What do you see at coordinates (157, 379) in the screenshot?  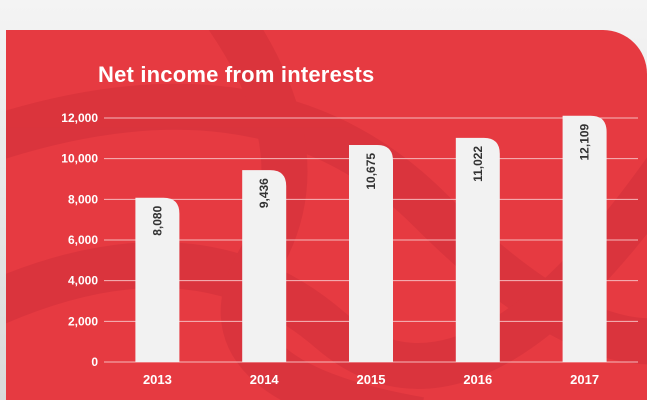 I see `x-tick-label: 2013` at bounding box center [157, 379].